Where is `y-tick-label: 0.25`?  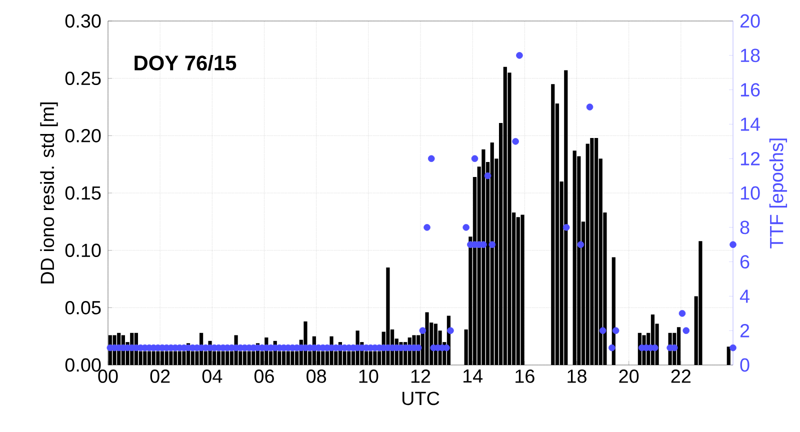
y-tick-label: 0.25 is located at coordinates (83, 79).